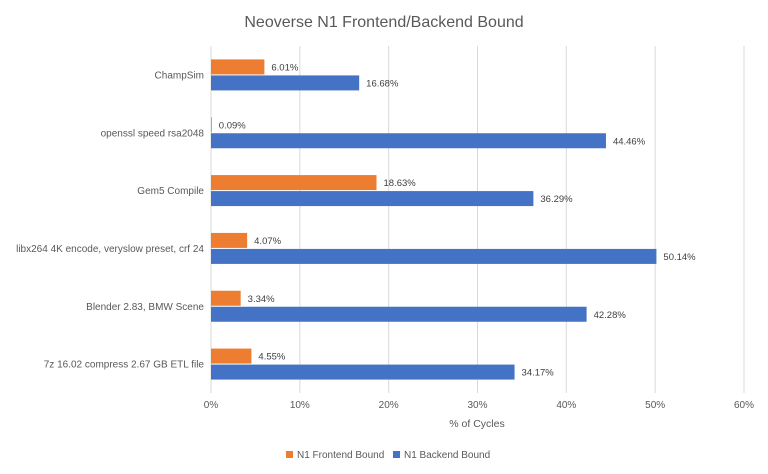 Image resolution: width=768 pixels, height=474 pixels. What do you see at coordinates (679, 257) in the screenshot?
I see `data-label: 50.14%` at bounding box center [679, 257].